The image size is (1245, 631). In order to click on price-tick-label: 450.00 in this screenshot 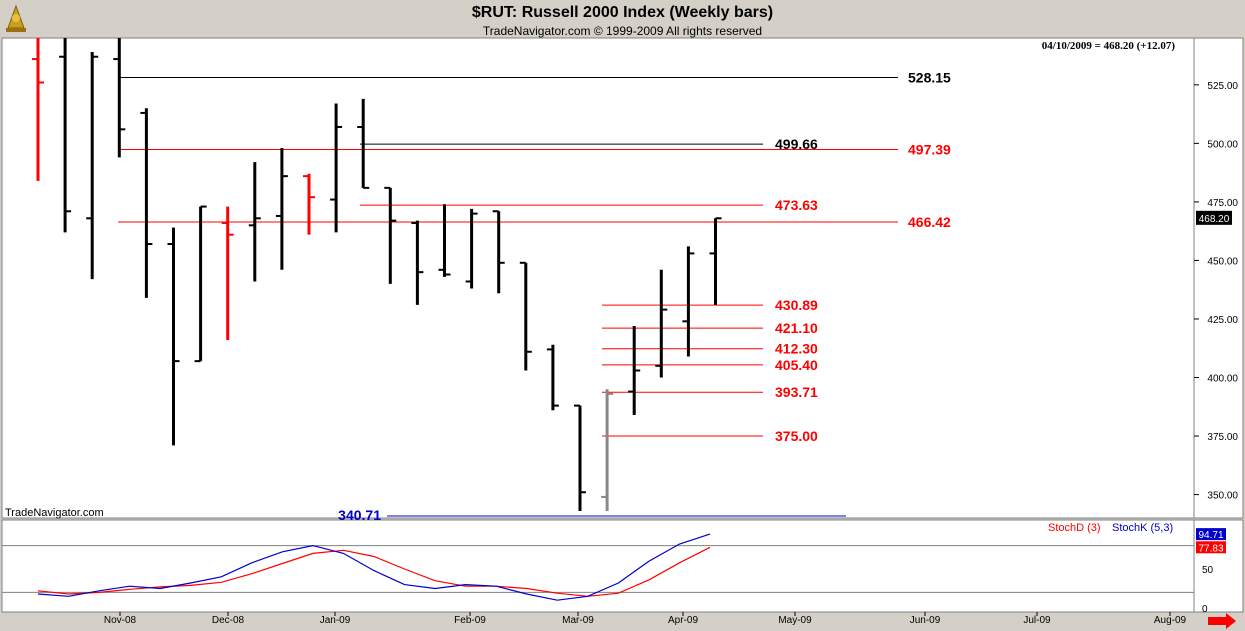, I will do `click(1222, 261)`.